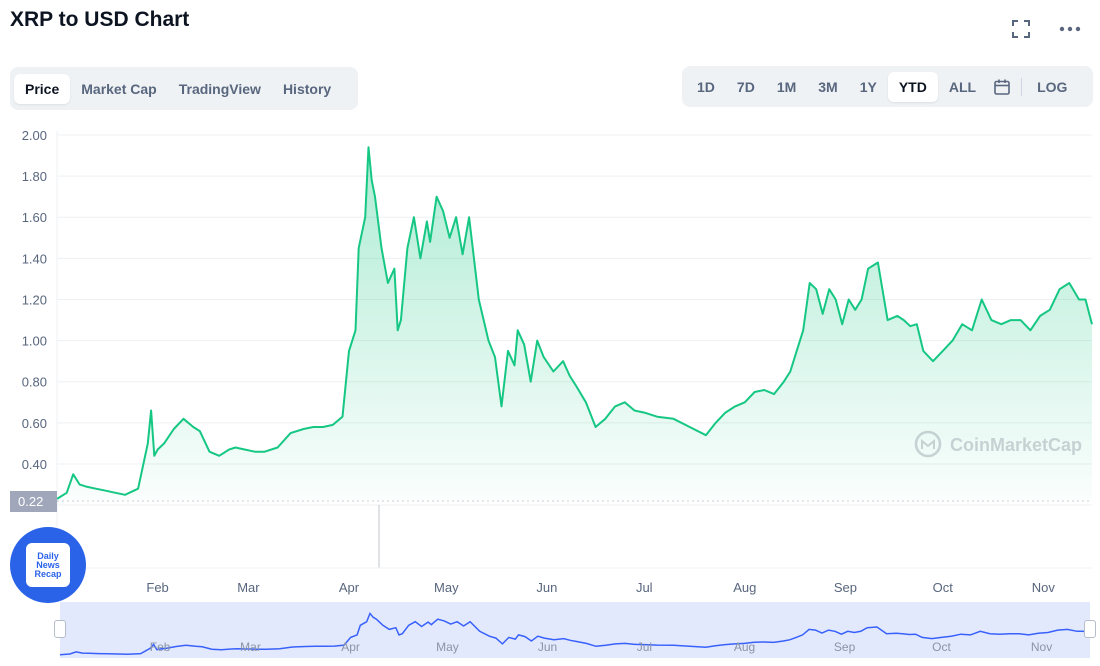 The height and width of the screenshot is (666, 1100). I want to click on range-7d: 7D, so click(745, 86).